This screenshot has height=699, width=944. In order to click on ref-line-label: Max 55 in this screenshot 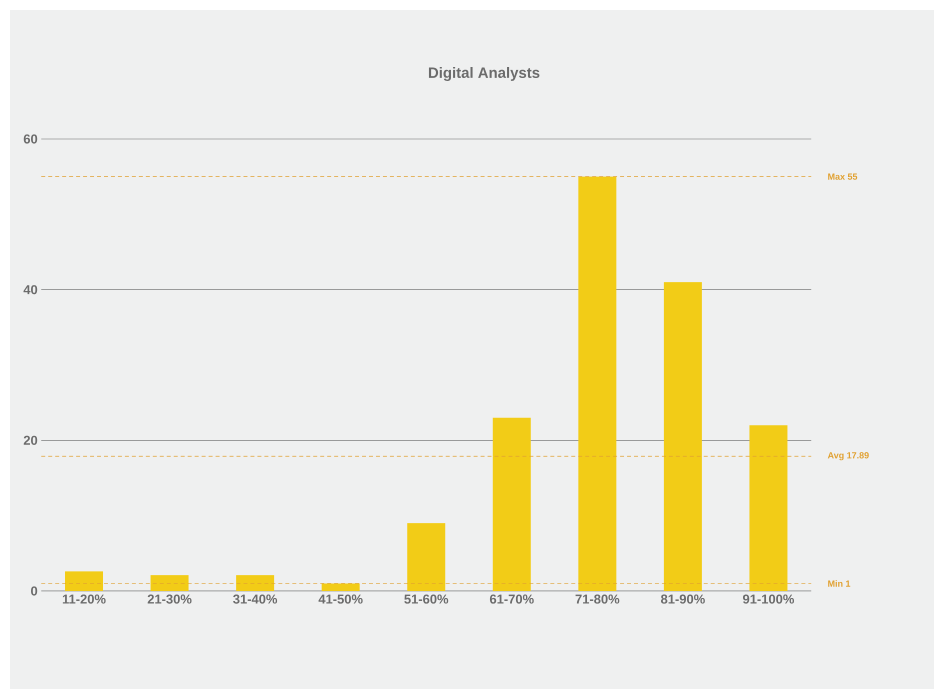, I will do `click(843, 177)`.